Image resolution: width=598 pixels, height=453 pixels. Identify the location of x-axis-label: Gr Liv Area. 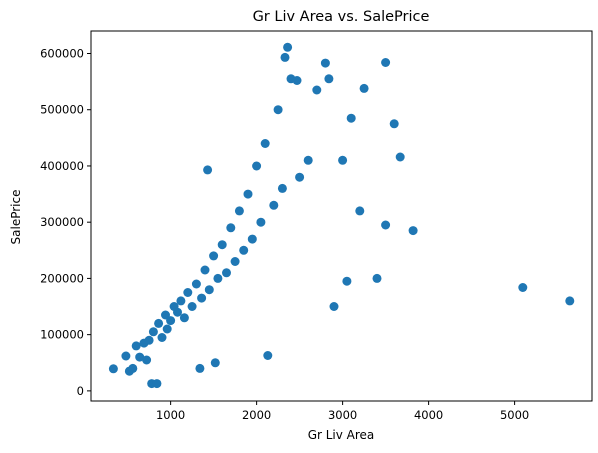
(341, 435).